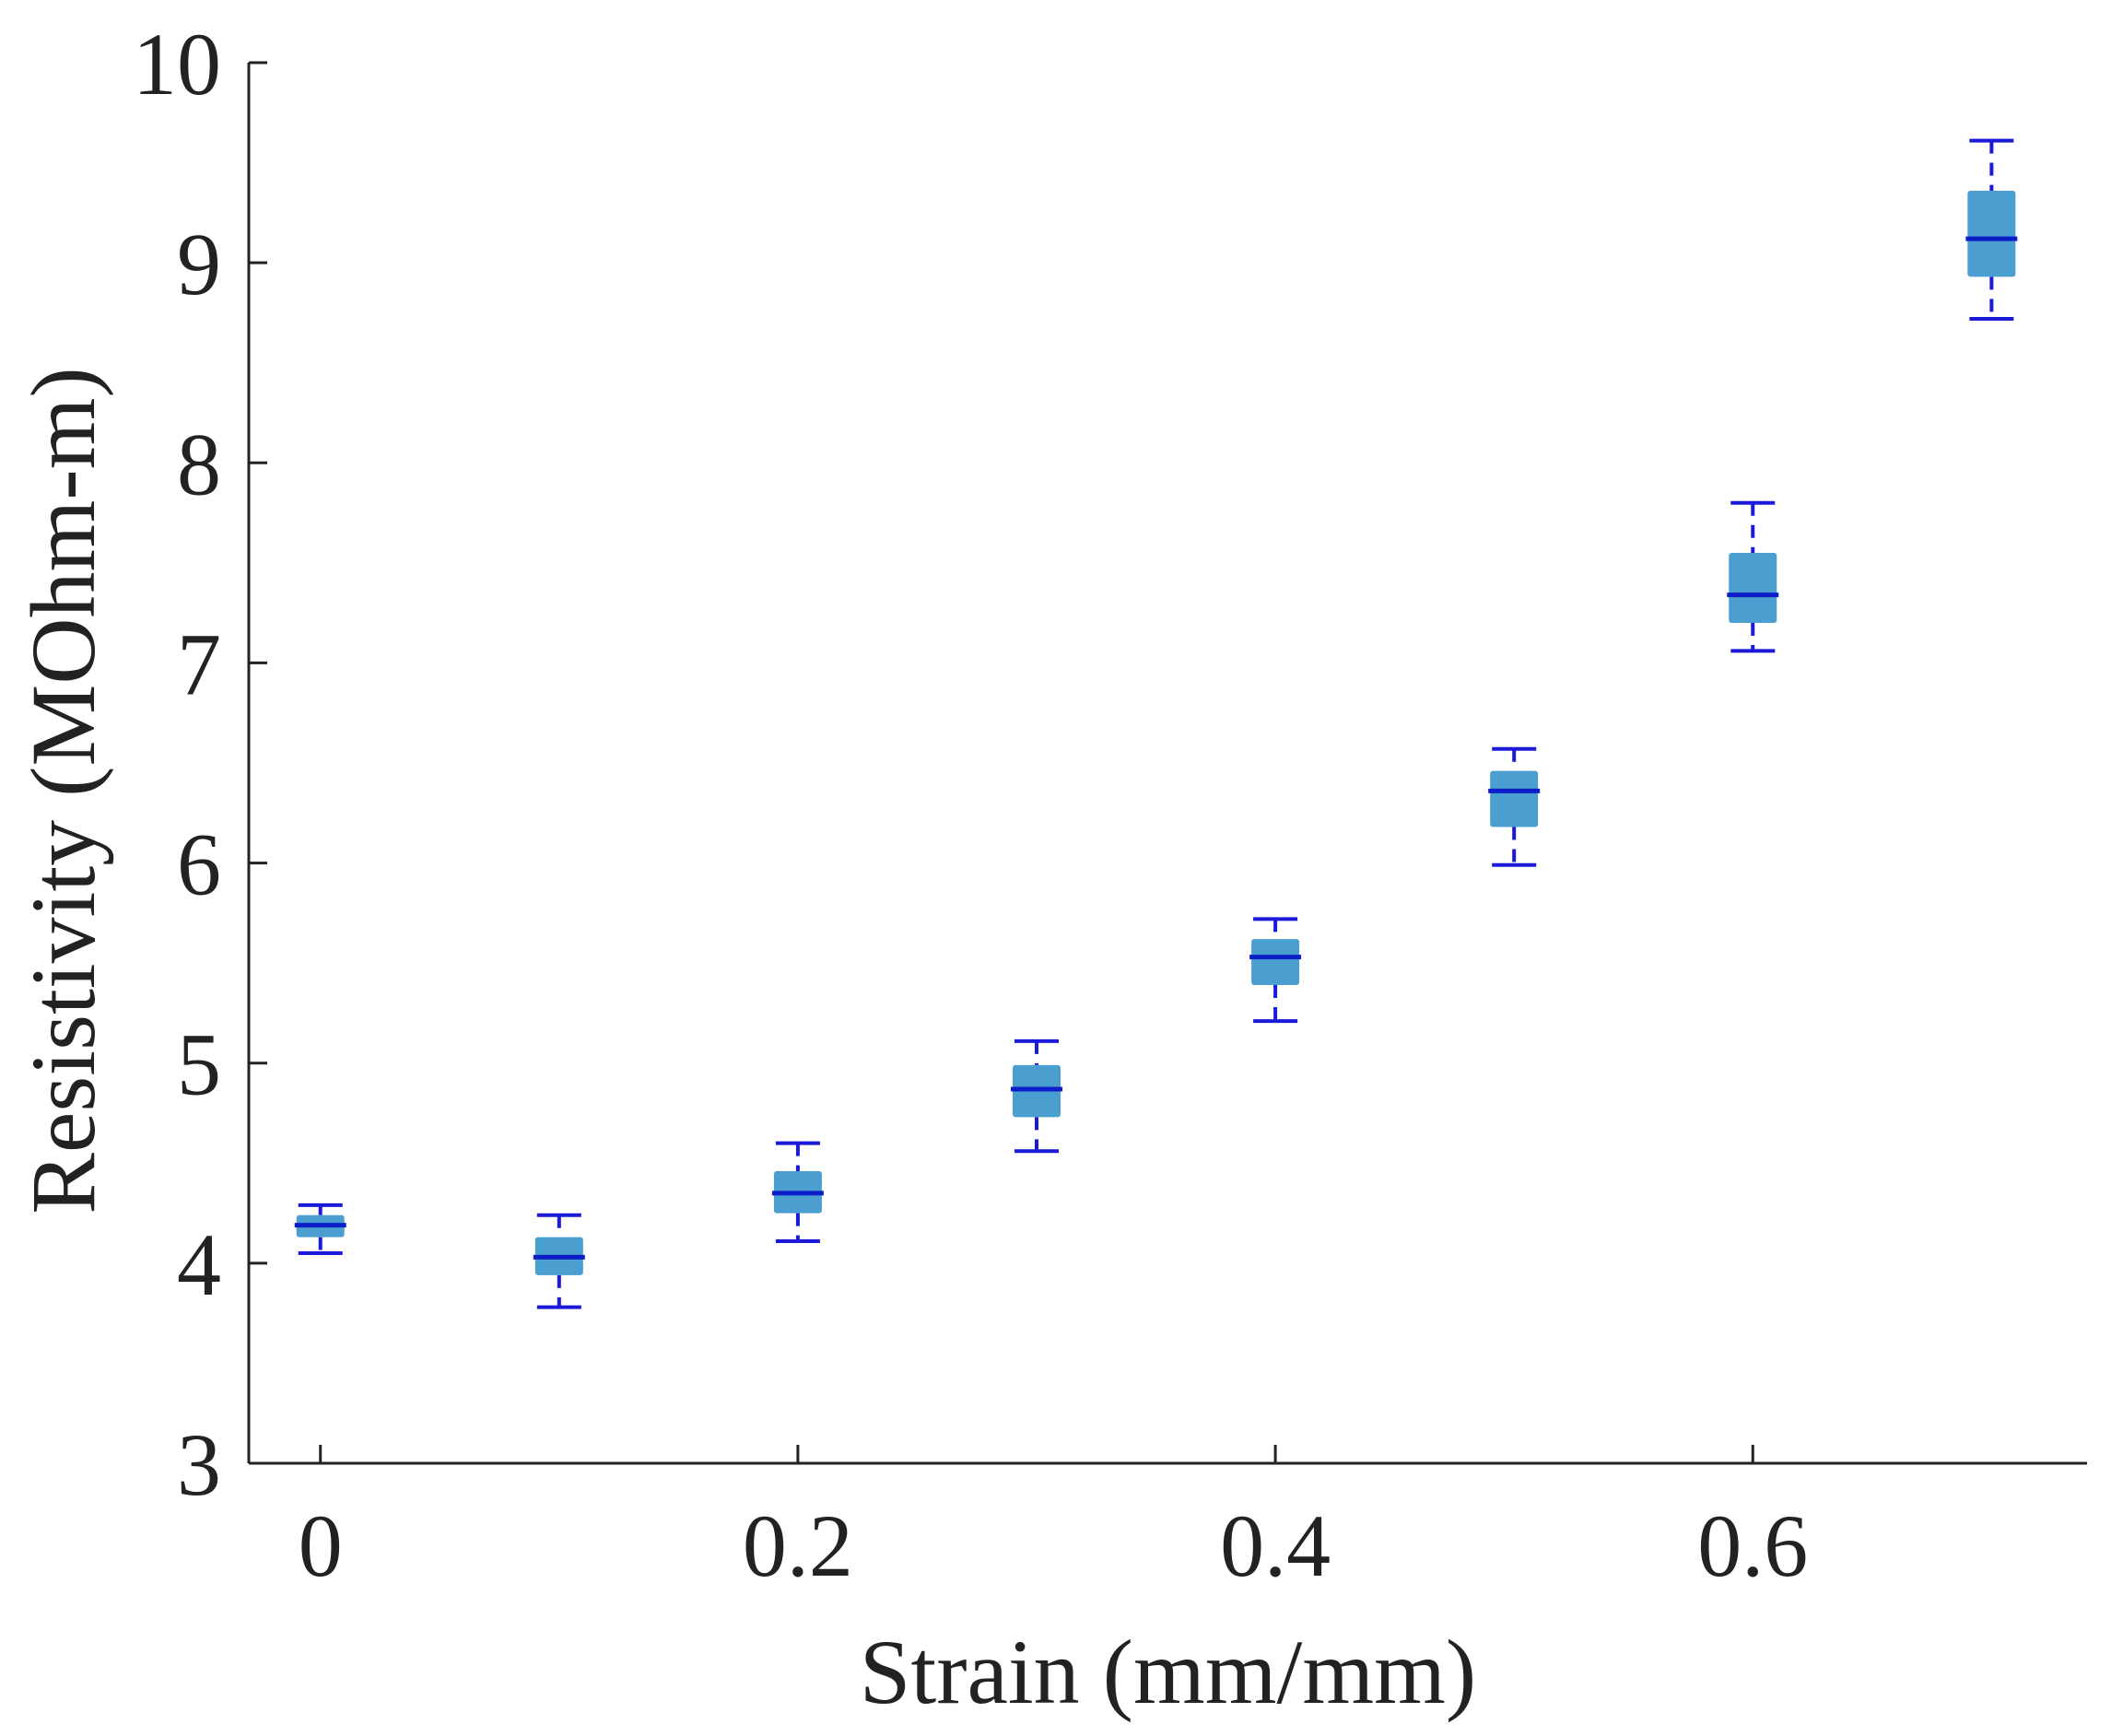  I want to click on x-ticks: 0 0.2 0.4 0.6, so click(1054, 1520).